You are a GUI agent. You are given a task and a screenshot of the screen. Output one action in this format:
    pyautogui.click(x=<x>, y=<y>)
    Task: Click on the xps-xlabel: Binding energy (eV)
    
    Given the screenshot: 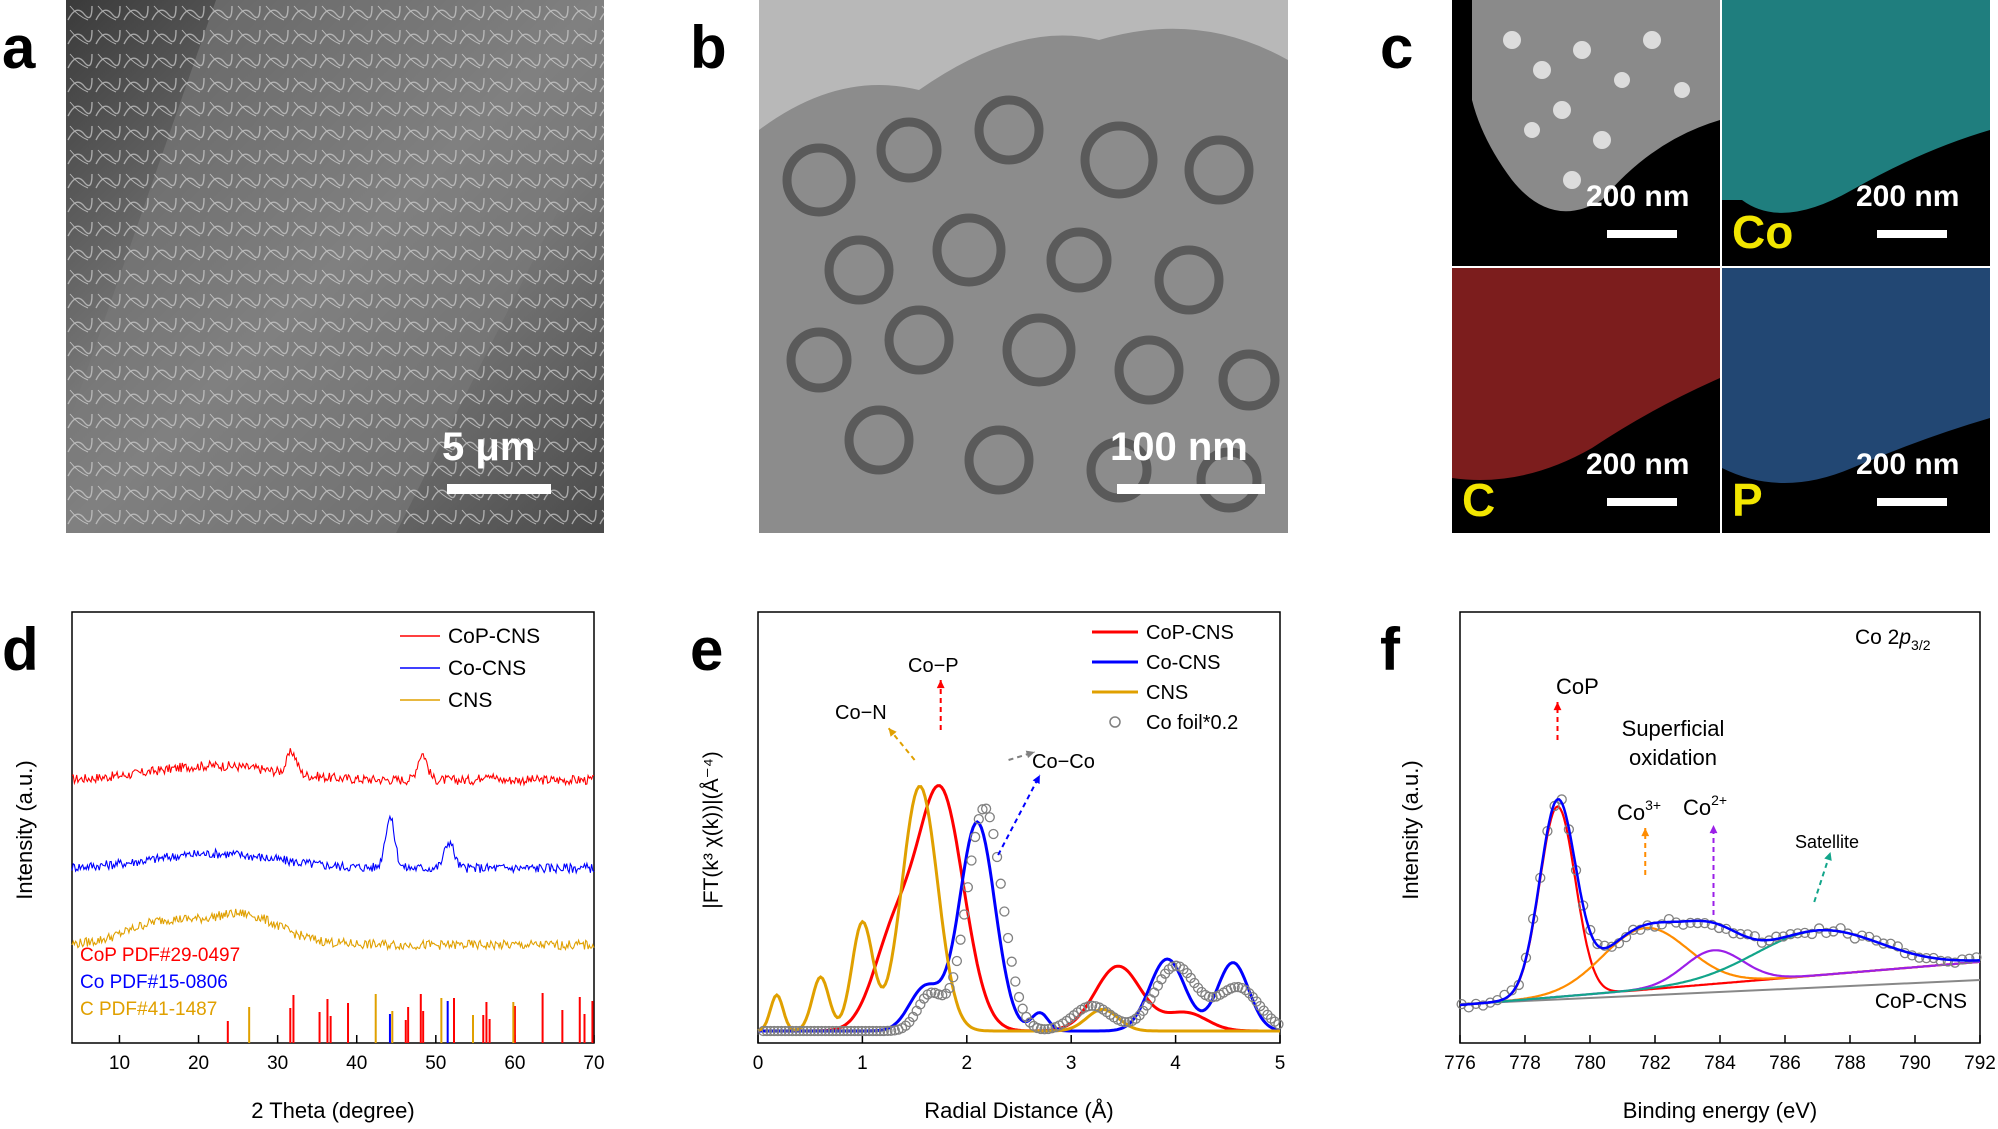 What is the action you would take?
    pyautogui.click(x=1720, y=1110)
    